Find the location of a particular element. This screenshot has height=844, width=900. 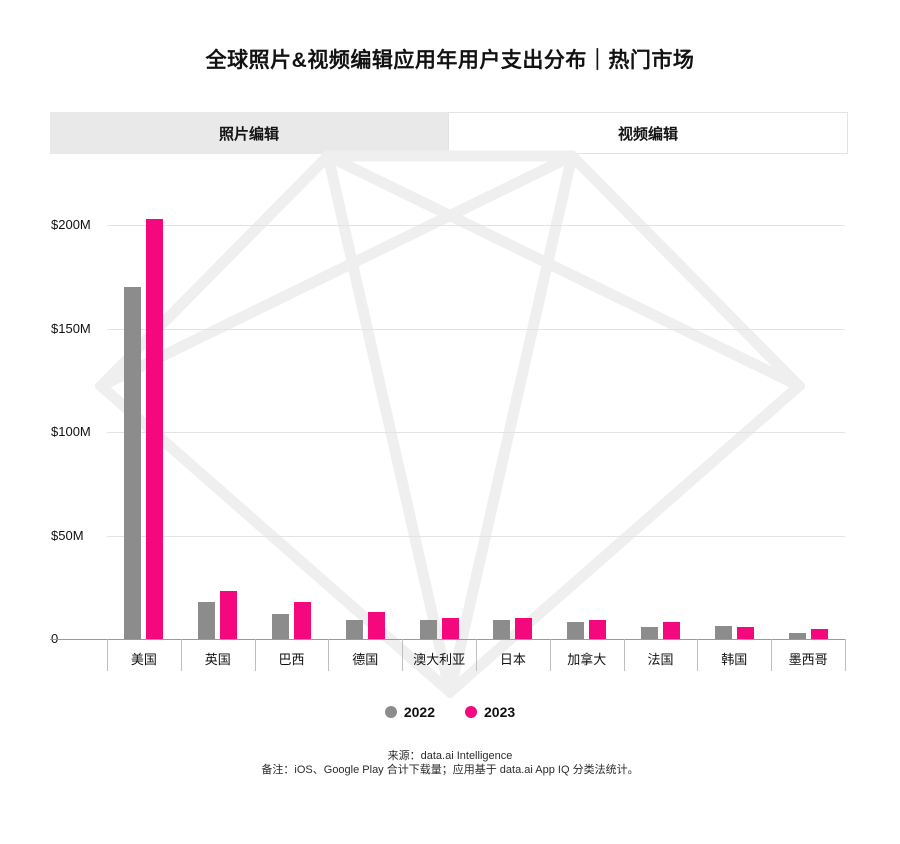

legend-dot-2023-icon is located at coordinates (471, 712).